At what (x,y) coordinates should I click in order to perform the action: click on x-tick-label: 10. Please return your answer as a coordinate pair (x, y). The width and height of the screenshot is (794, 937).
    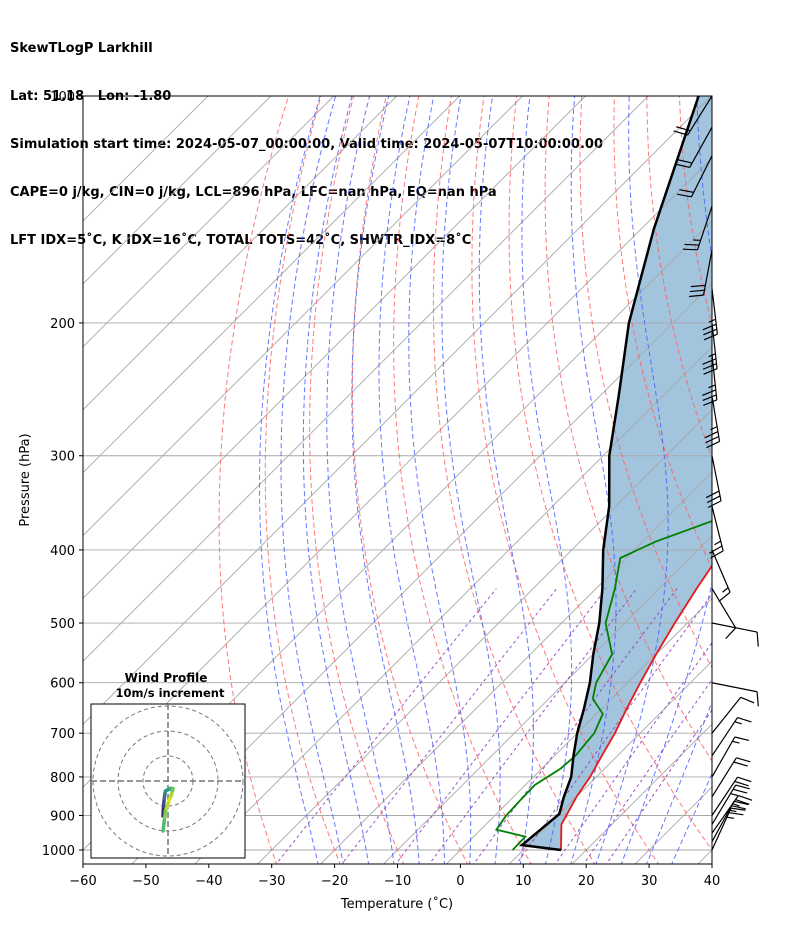
    Looking at the image, I should click on (523, 881).